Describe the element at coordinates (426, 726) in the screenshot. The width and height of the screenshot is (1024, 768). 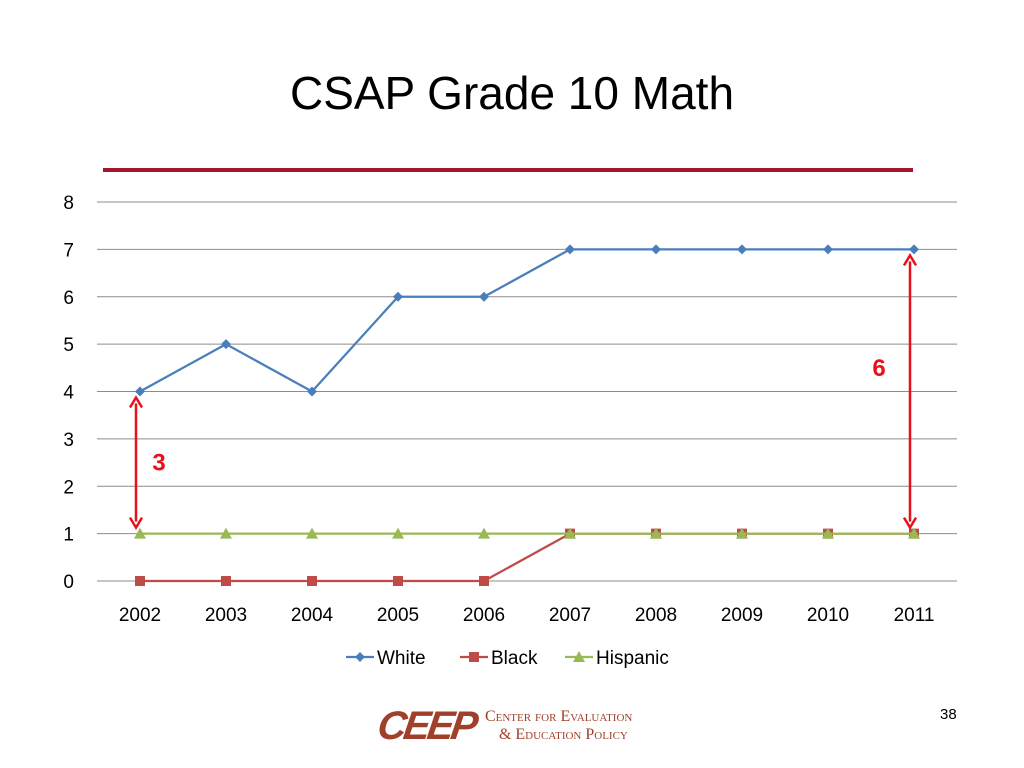
I see `logo-mark: CEEP` at that location.